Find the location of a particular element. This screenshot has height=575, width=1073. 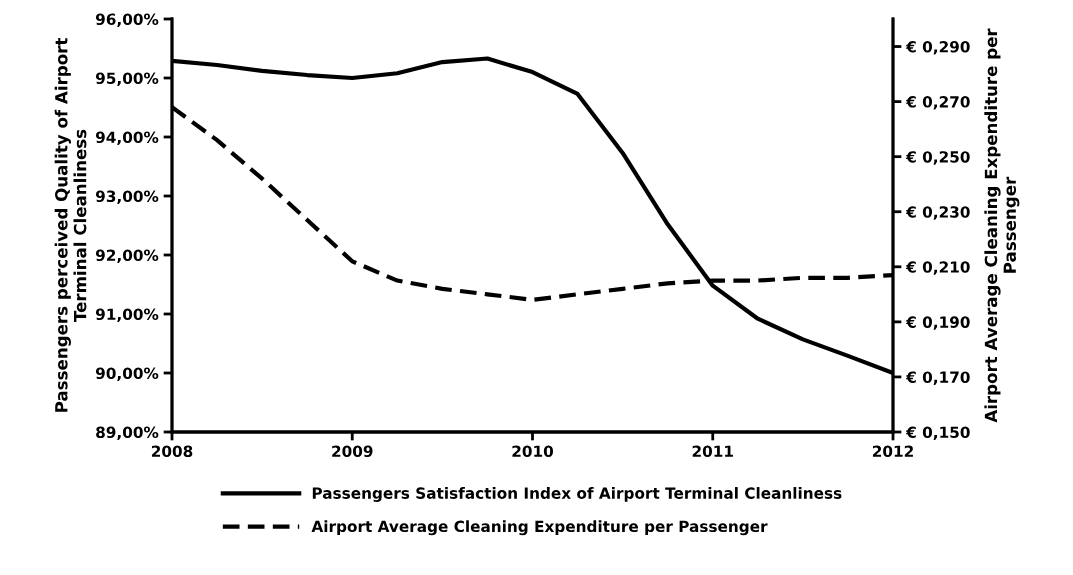

legend-label: Passengers Satisfaction Index of Airport Terminal Cleanliness is located at coordinates (577, 494).